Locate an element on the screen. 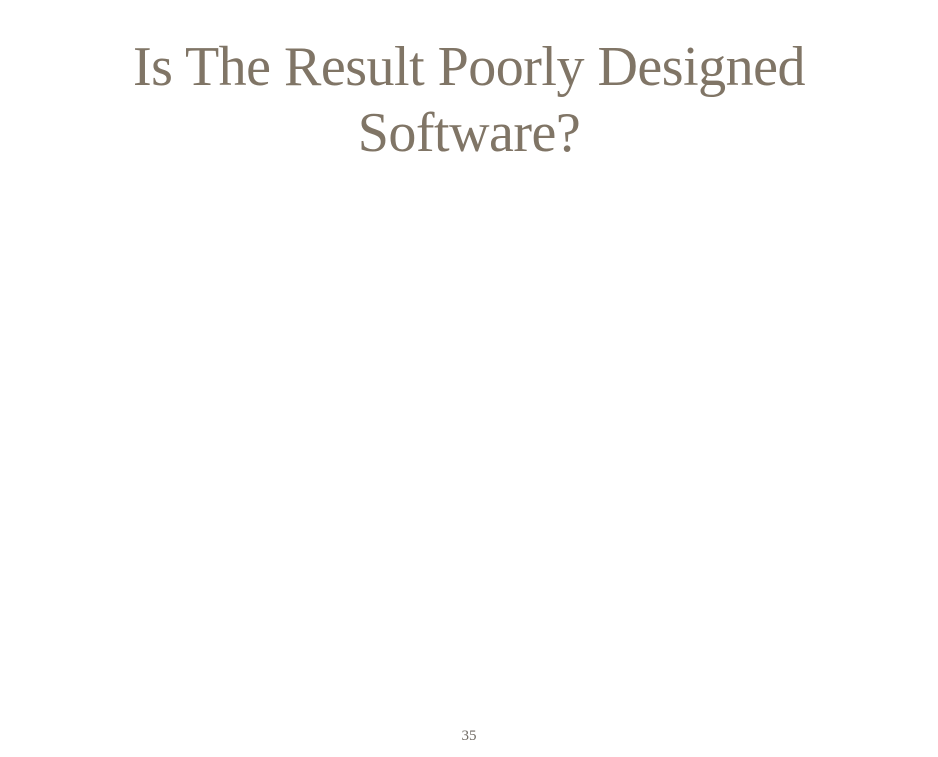 This screenshot has width=938, height=757. slide-title: Is The Result Poorly Designed Software? is located at coordinates (469, 100).